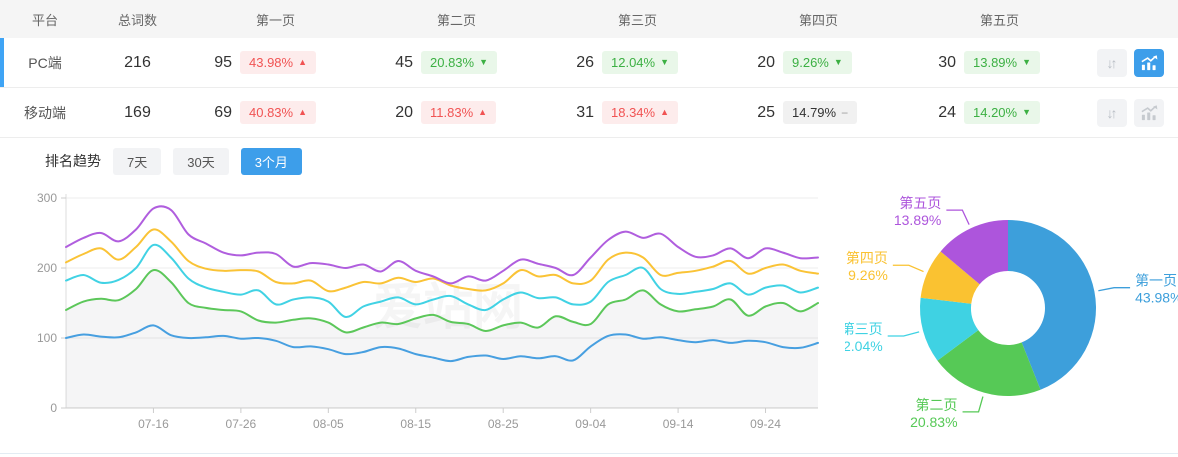 The height and width of the screenshot is (457, 1178). I want to click on page2-cell: 20 11.83% ▲, so click(456, 112).